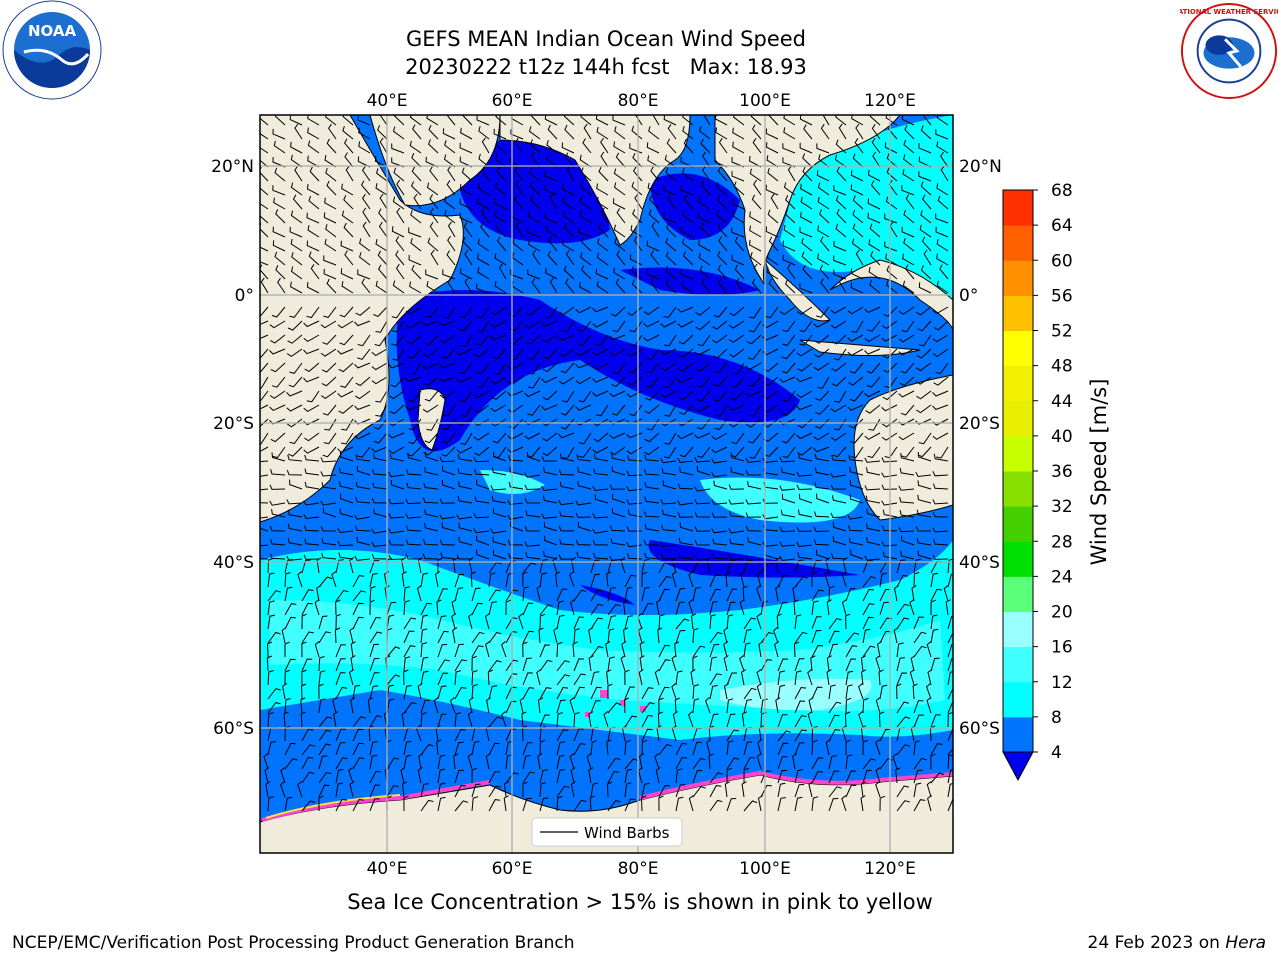  What do you see at coordinates (890, 101) in the screenshot?
I see `lon-tick-top: 120°E` at bounding box center [890, 101].